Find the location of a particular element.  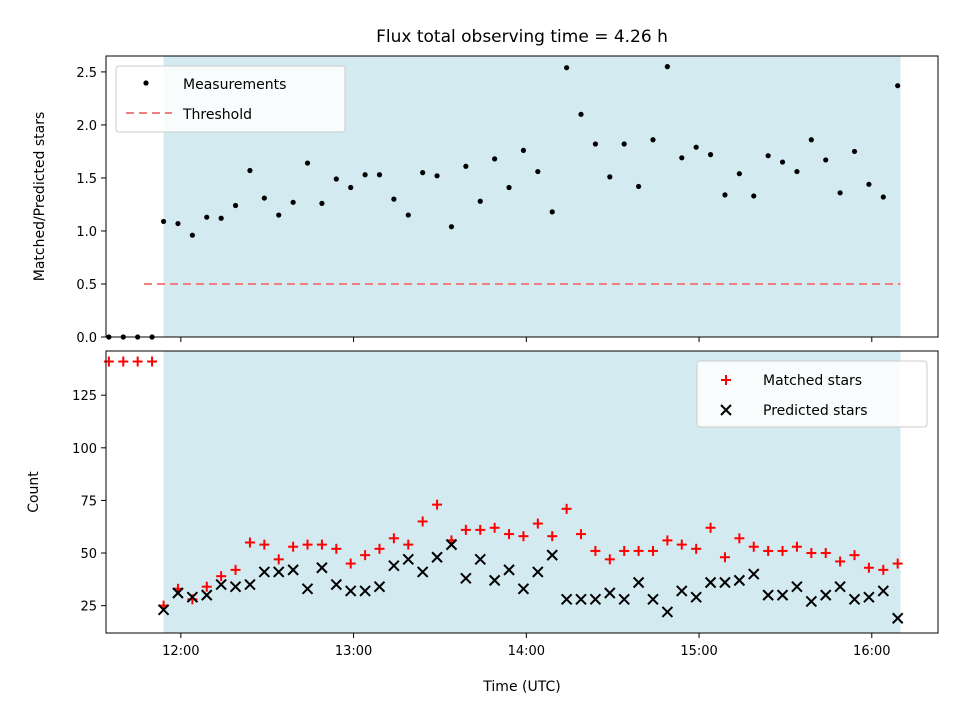

y-tick-label: 100 is located at coordinates (84, 449).